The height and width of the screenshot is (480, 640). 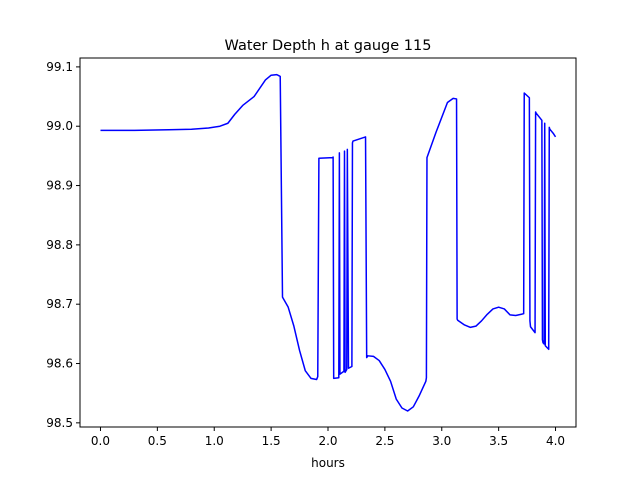 What do you see at coordinates (328, 463) in the screenshot?
I see `x-axis-label: hours` at bounding box center [328, 463].